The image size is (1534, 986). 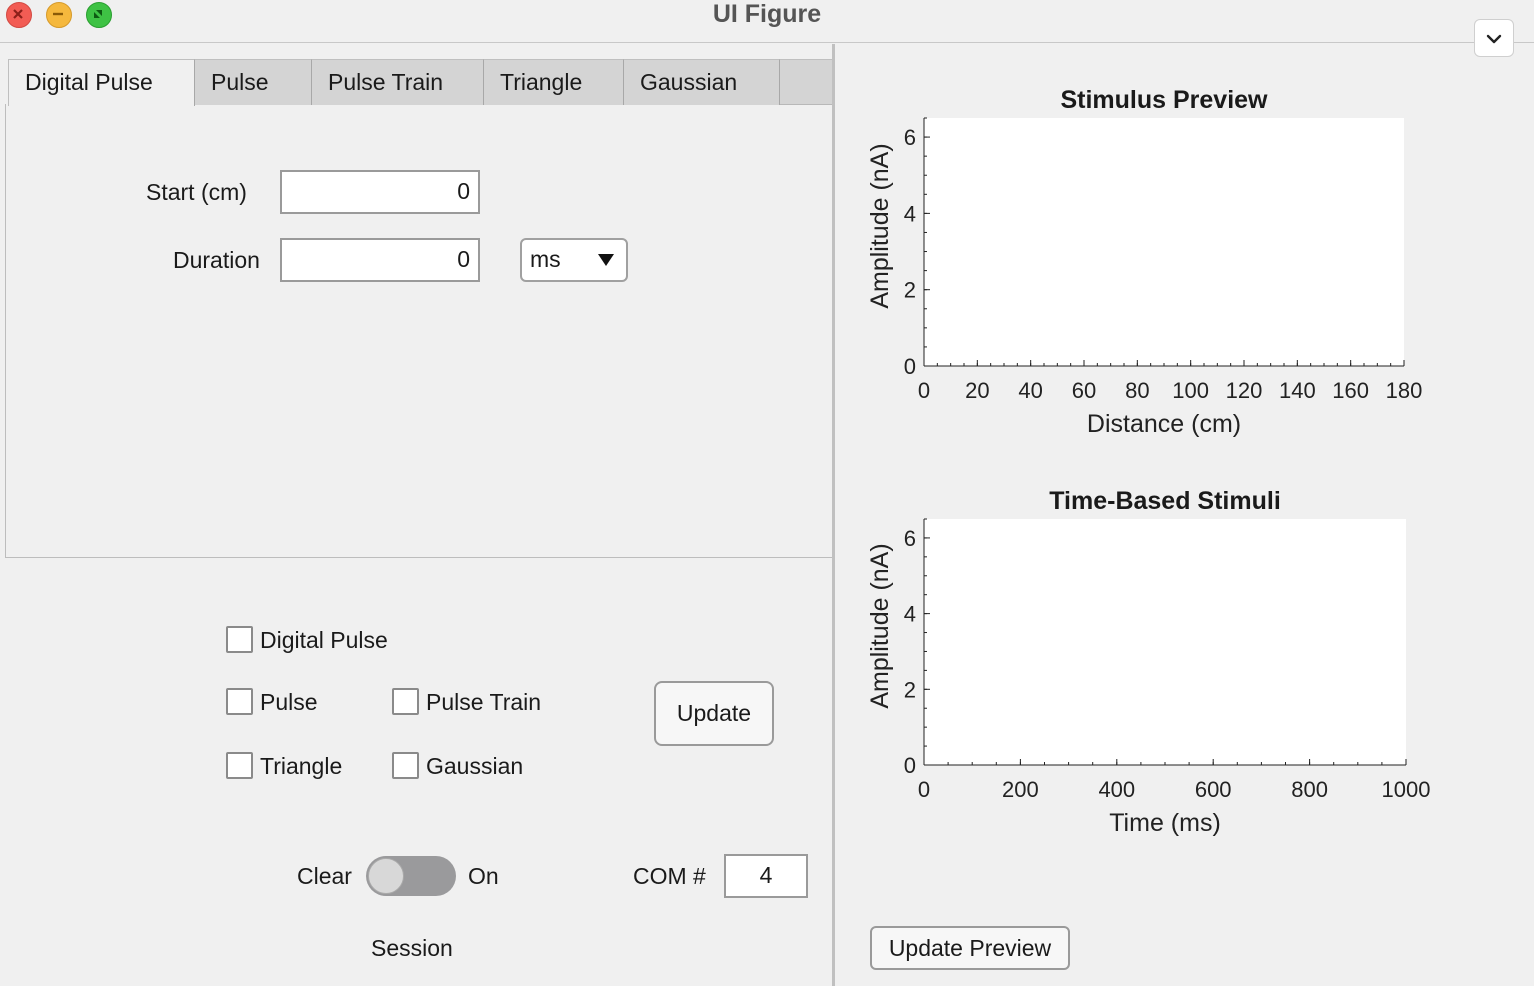 I want to click on pulse-checkbox, so click(x=239, y=701).